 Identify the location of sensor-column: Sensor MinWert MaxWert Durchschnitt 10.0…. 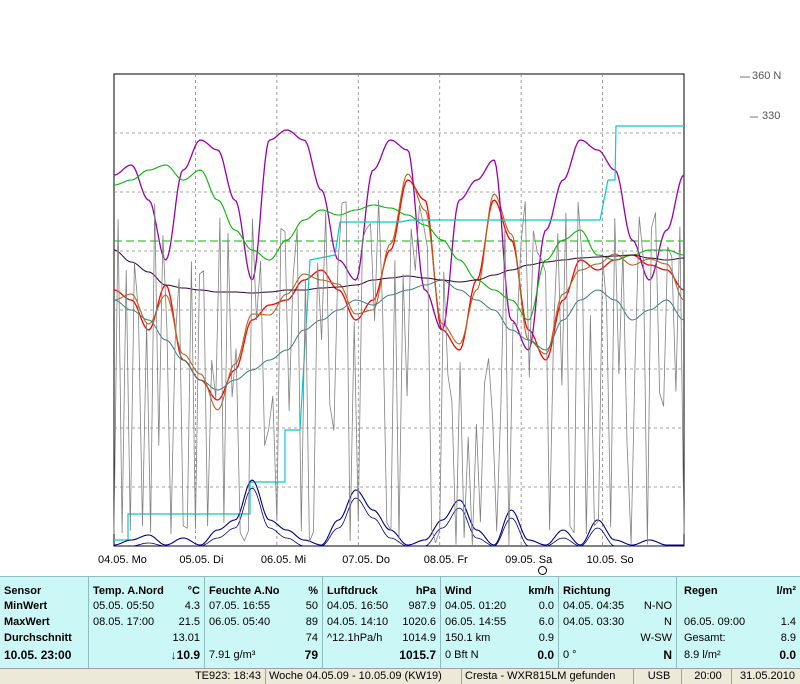
(44, 623).